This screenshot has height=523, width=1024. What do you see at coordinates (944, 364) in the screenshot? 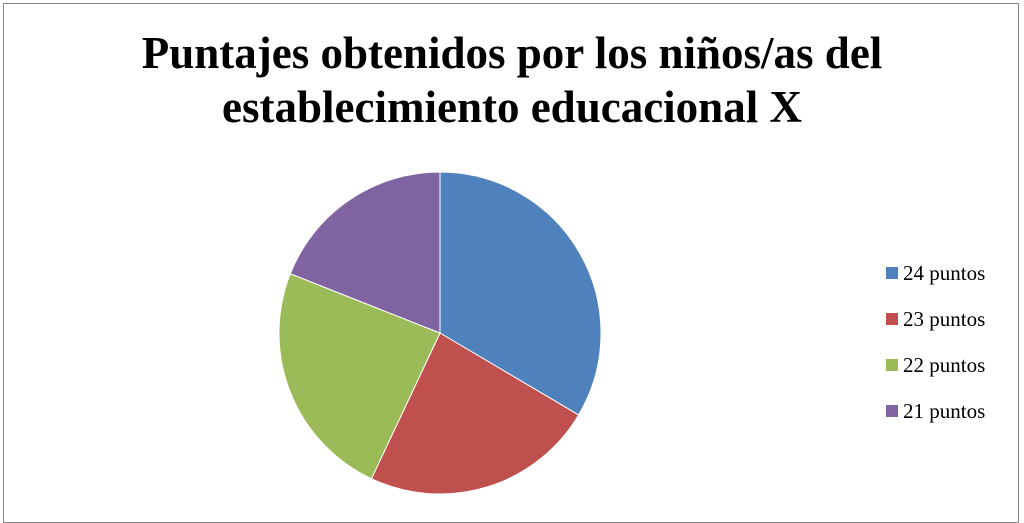
I see `legend-label: 22 puntos` at bounding box center [944, 364].